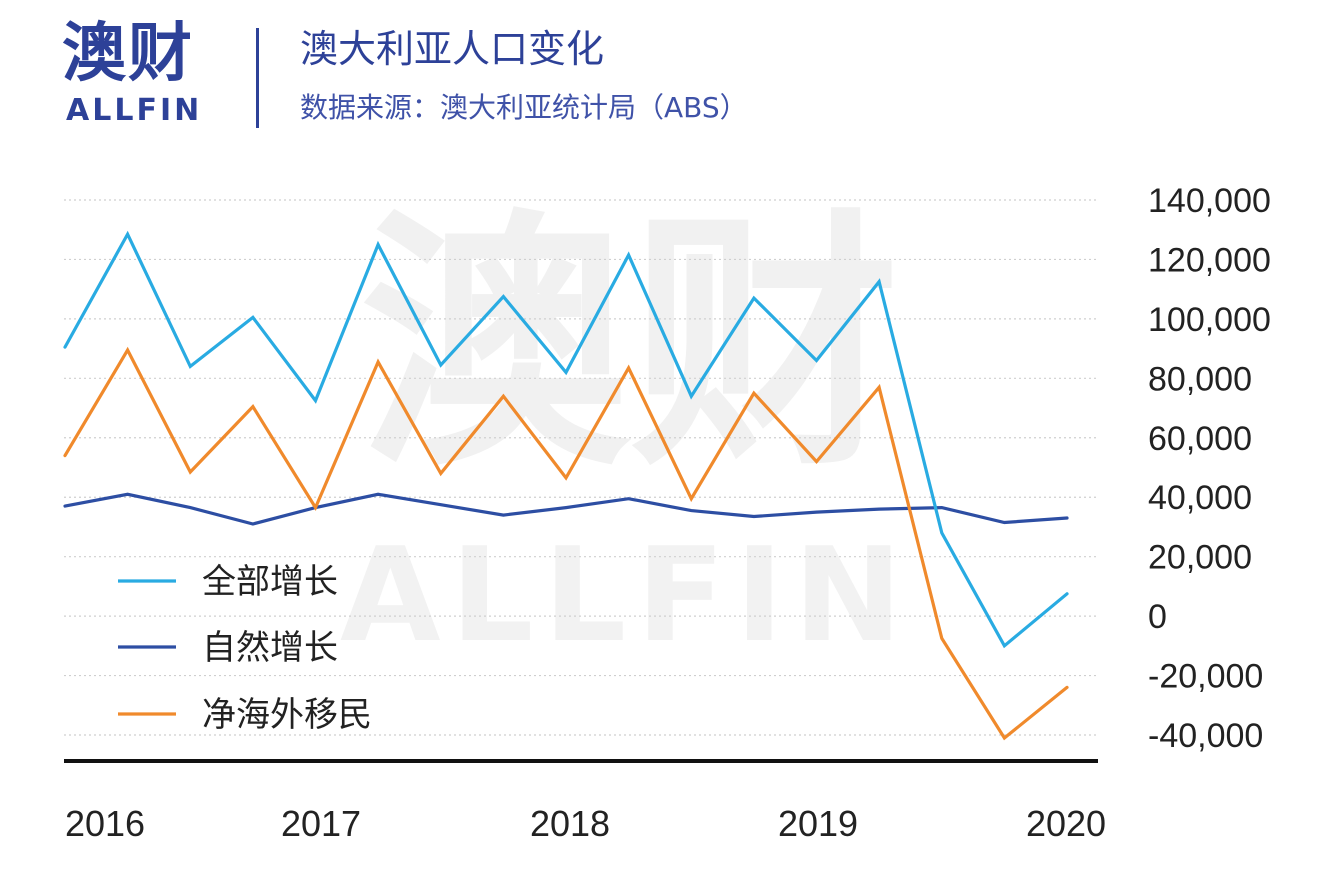 The image size is (1338, 892). Describe the element at coordinates (1209, 201) in the screenshot. I see `y-tick-label: 140,000` at that location.